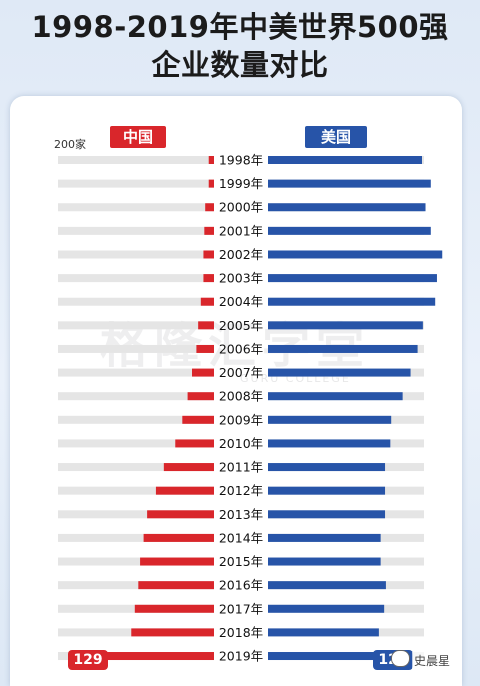 The height and width of the screenshot is (686, 480). Describe the element at coordinates (241, 325) in the screenshot. I see `category-label: 2005年` at that location.